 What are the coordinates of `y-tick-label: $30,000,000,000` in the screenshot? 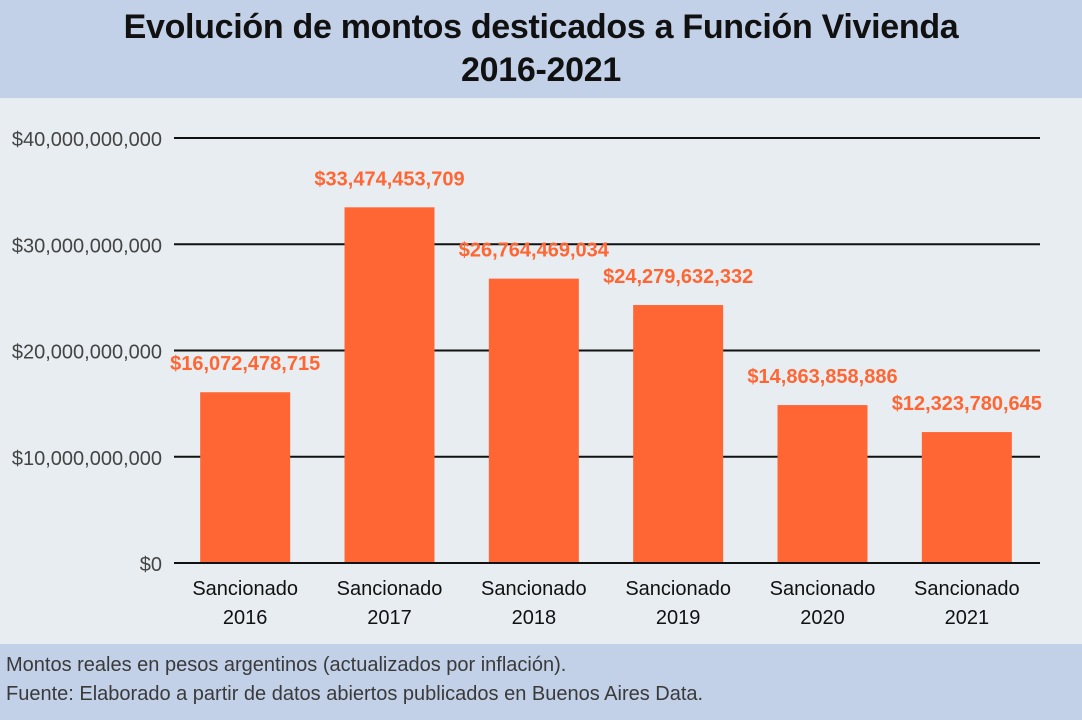 It's located at (87, 246).